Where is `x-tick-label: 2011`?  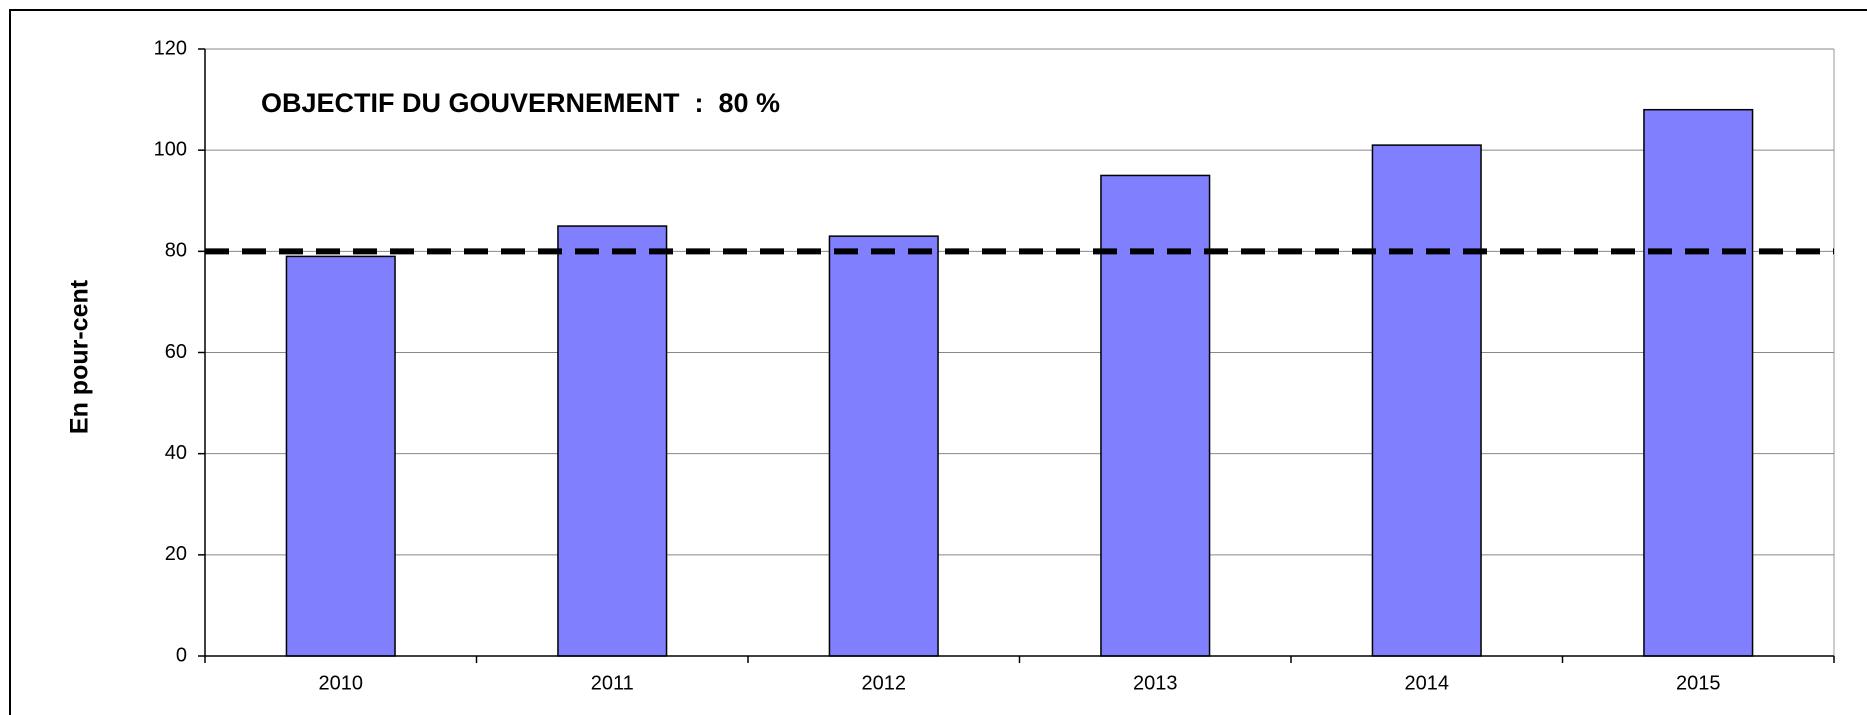 x-tick-label: 2011 is located at coordinates (612, 683).